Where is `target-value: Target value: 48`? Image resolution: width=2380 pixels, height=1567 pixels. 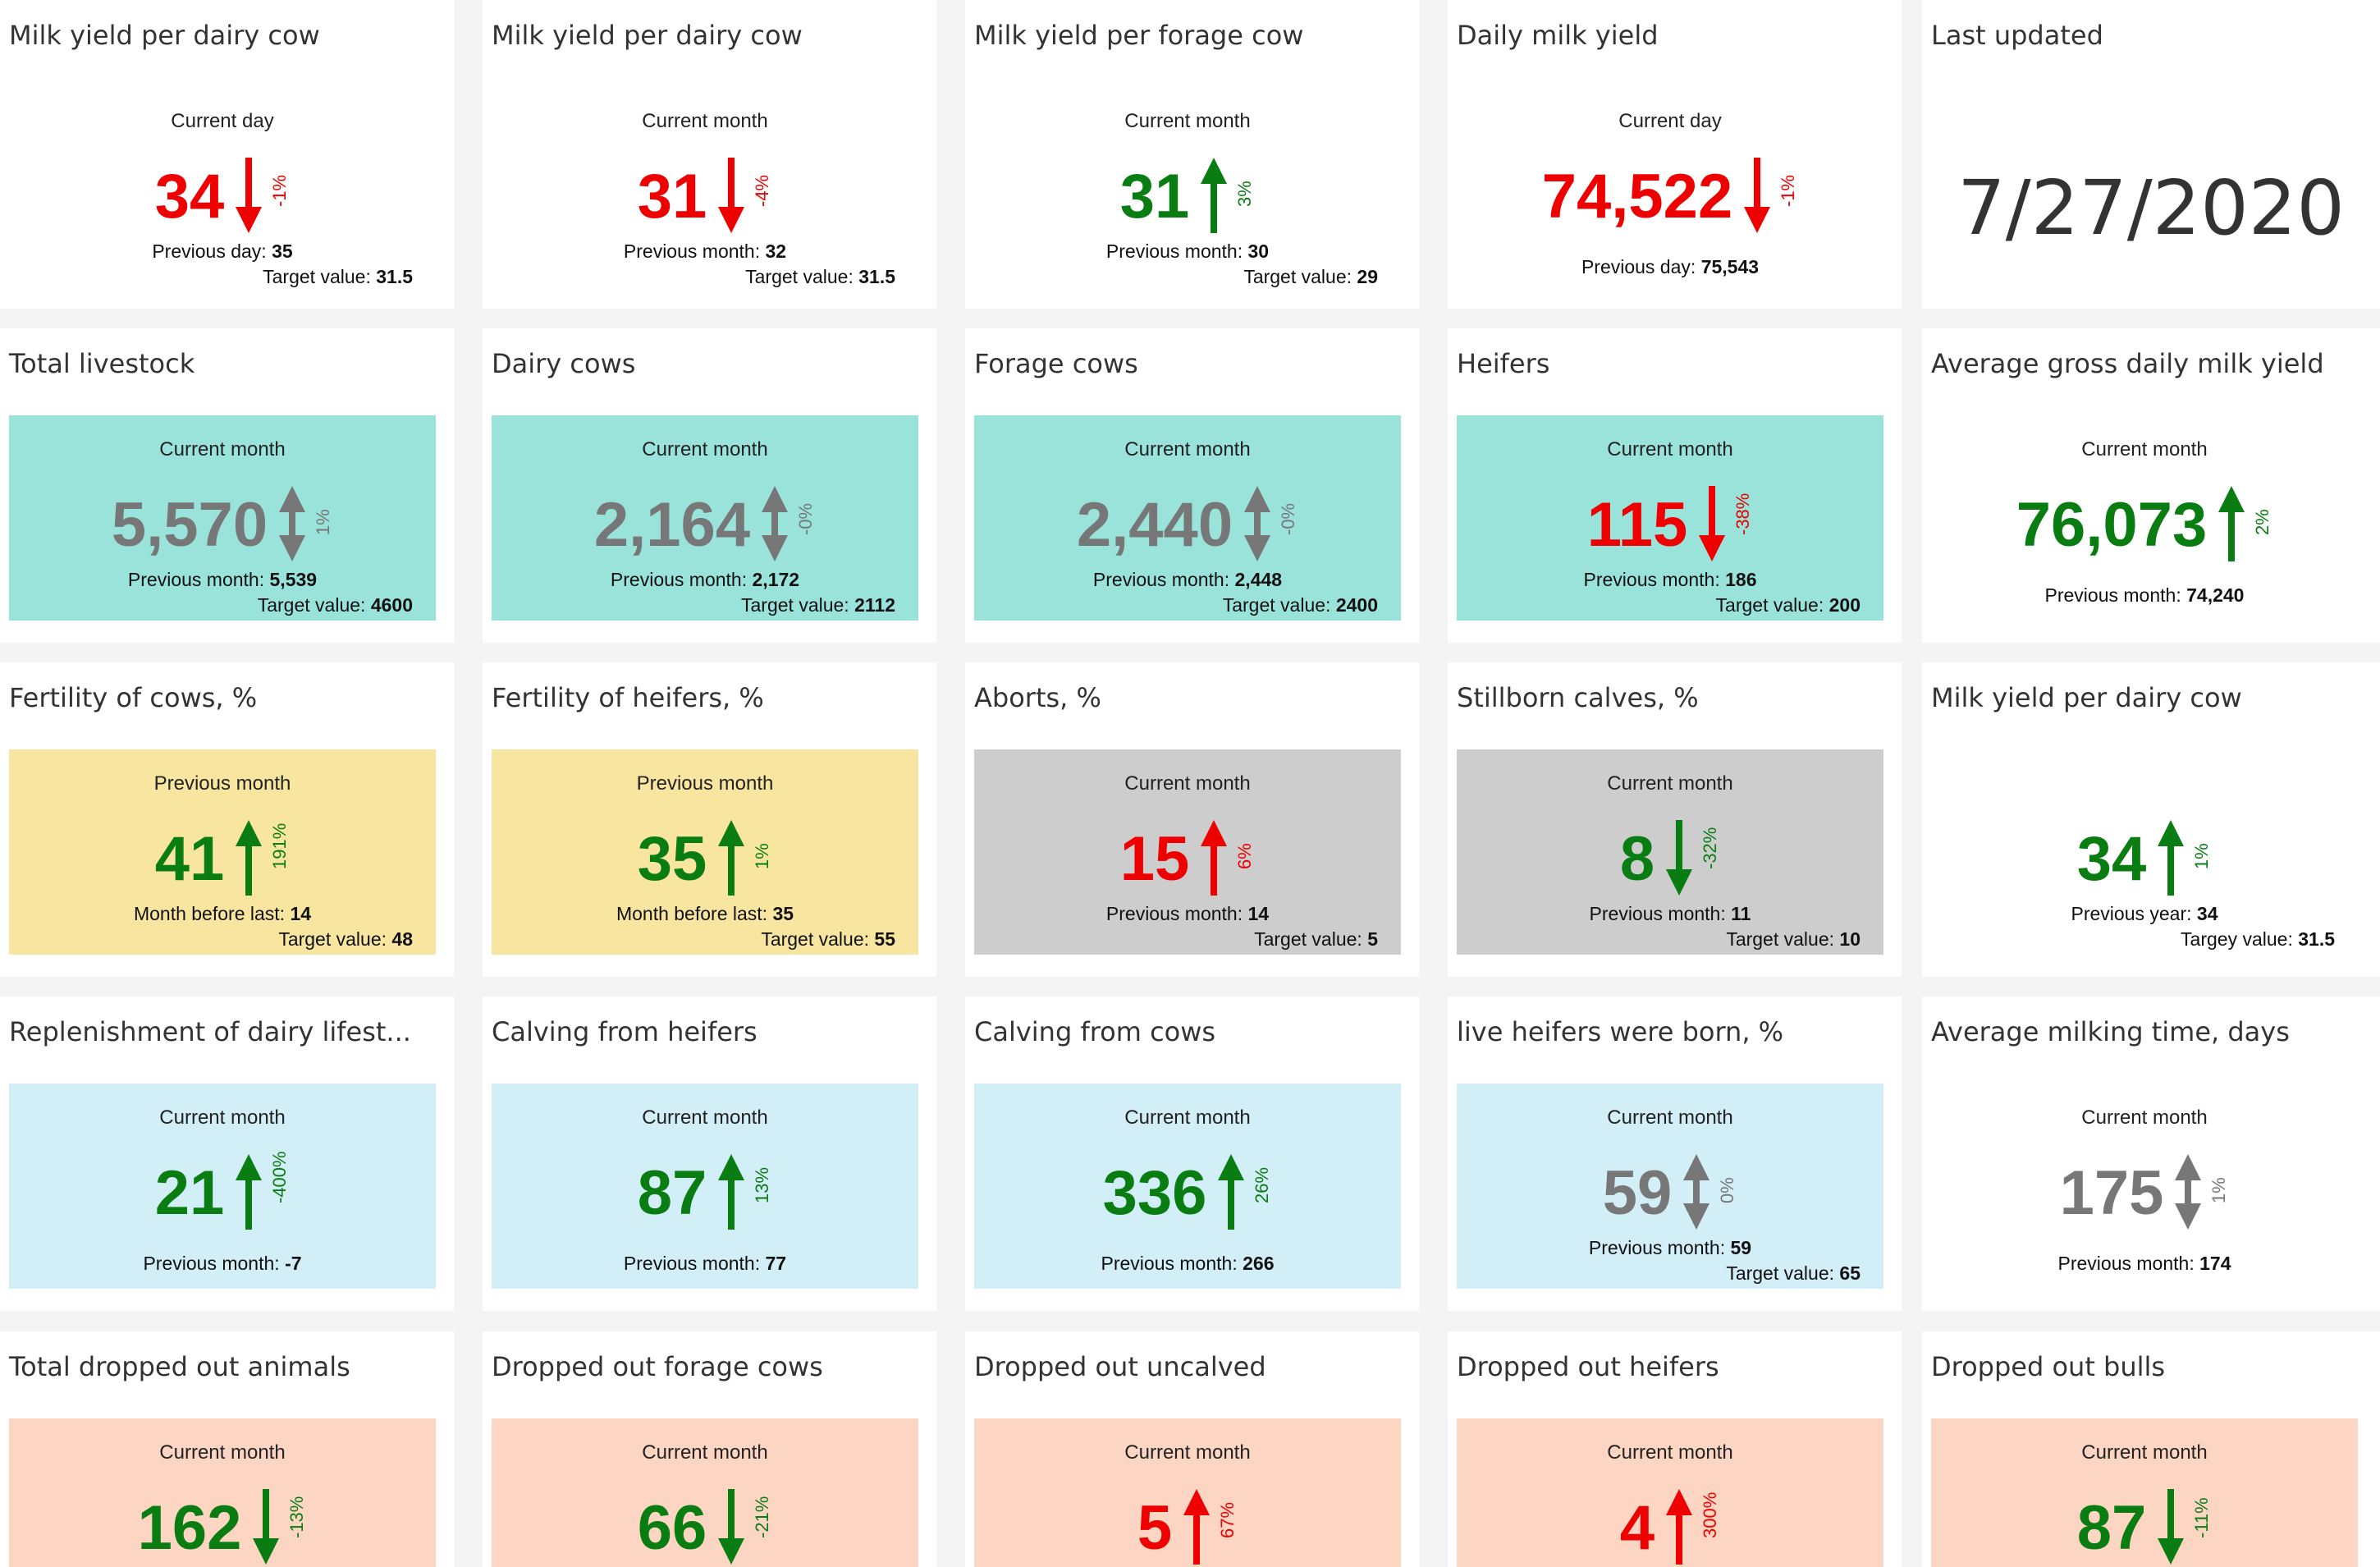 target-value: Target value: 48 is located at coordinates (345, 939).